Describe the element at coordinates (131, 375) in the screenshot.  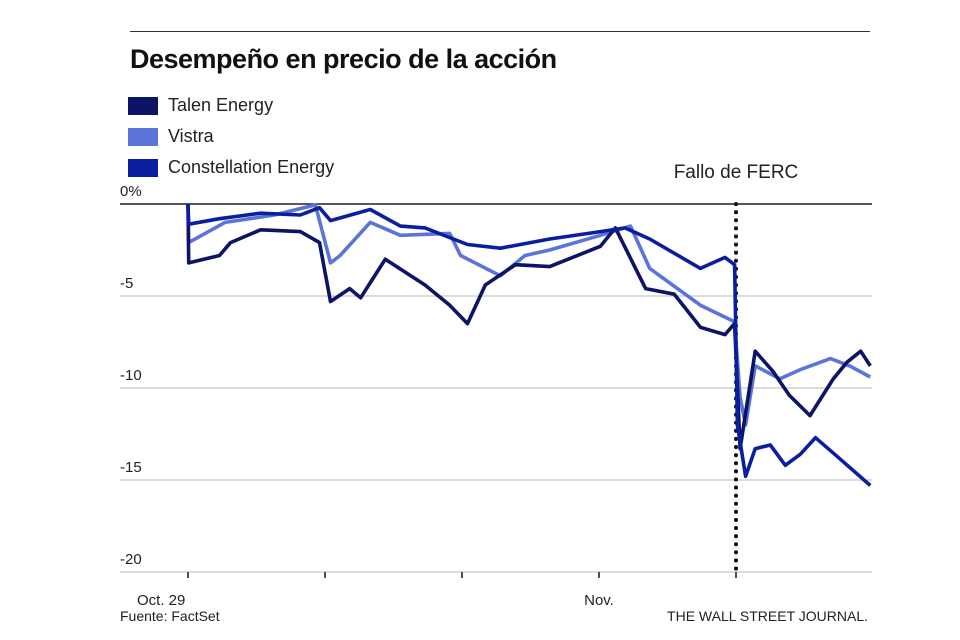
I see `y-tick-label: -10` at that location.